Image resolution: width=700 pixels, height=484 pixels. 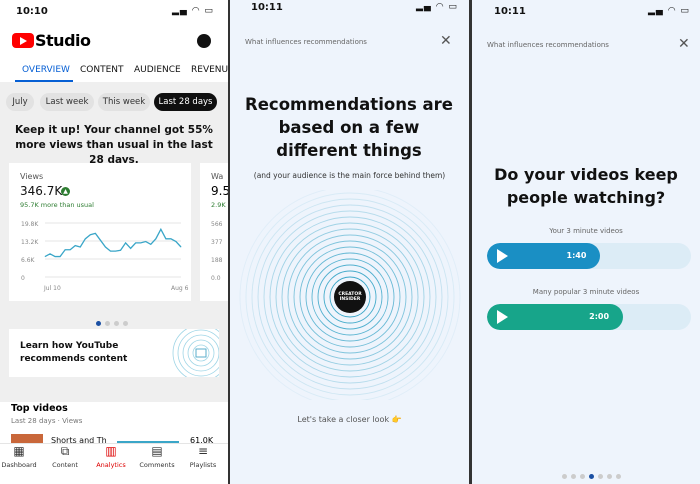 I want to click on video-title: Shorts and Th, so click(x=79, y=440).